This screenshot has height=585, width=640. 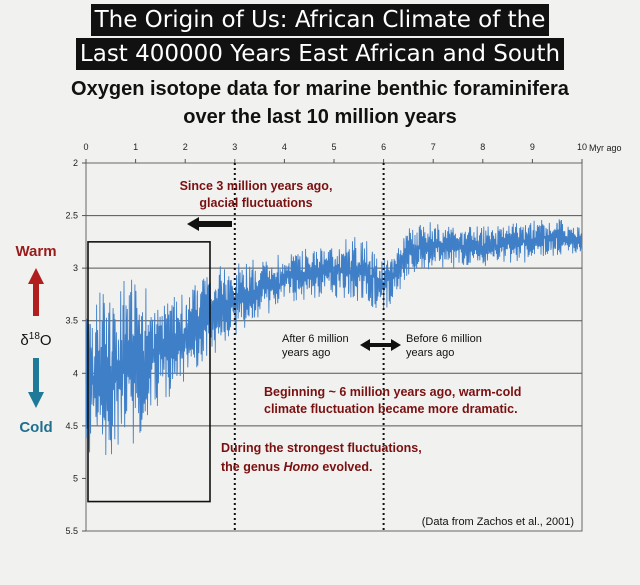 What do you see at coordinates (35, 340) in the screenshot?
I see `delta-18o-label: δ18O` at bounding box center [35, 340].